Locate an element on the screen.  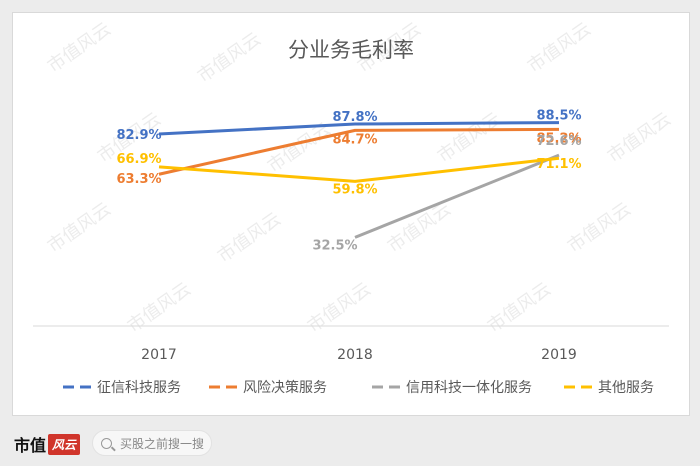
brand-logo: 风云 is located at coordinates (64, 444).